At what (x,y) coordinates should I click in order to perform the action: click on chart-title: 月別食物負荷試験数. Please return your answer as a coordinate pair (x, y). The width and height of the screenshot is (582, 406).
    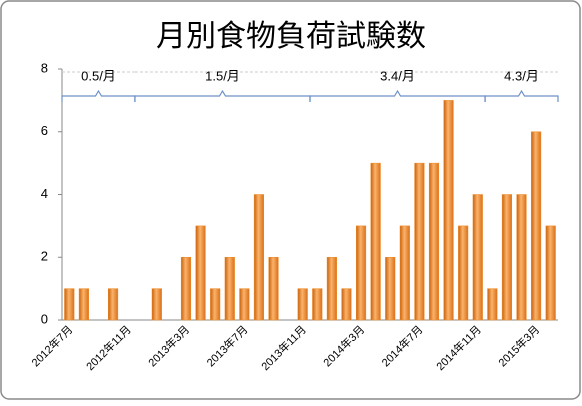
    Looking at the image, I should click on (291, 36).